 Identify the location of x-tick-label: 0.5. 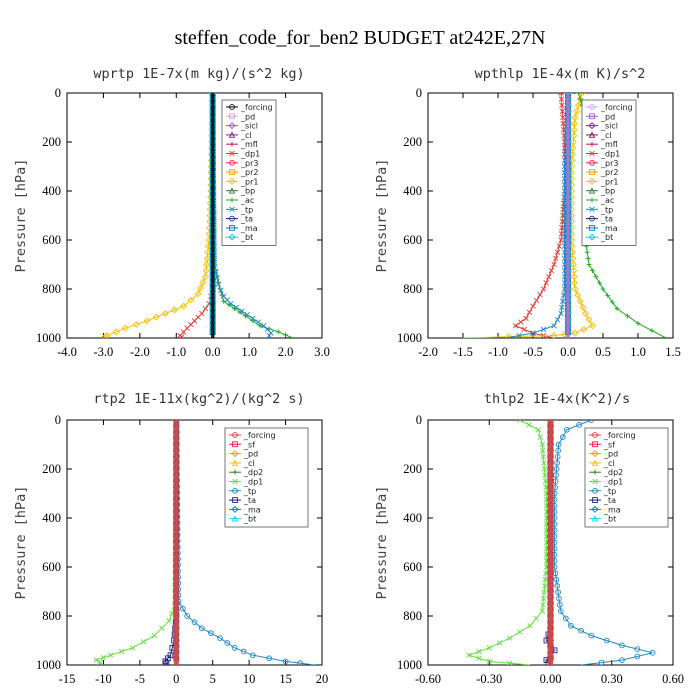
(603, 352).